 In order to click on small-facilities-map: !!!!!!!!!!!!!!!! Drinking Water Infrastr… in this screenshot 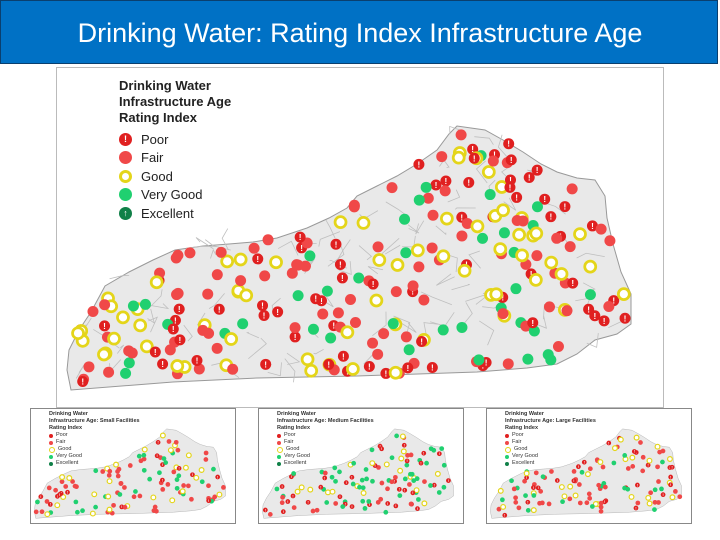, I will do `click(133, 466)`.